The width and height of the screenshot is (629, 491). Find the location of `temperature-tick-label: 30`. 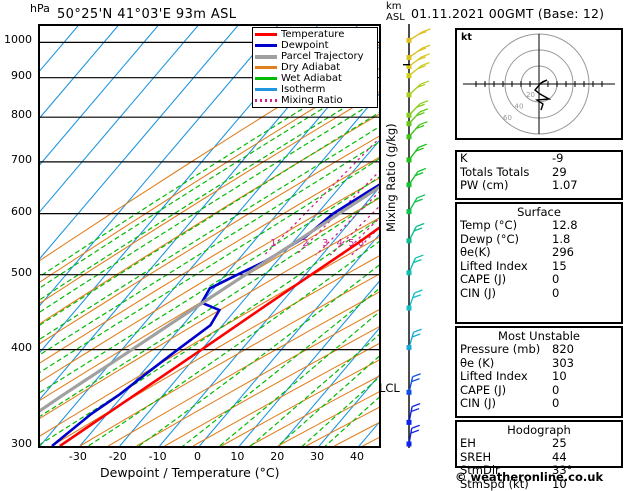

temperature-tick-label: 30 is located at coordinates (317, 456).